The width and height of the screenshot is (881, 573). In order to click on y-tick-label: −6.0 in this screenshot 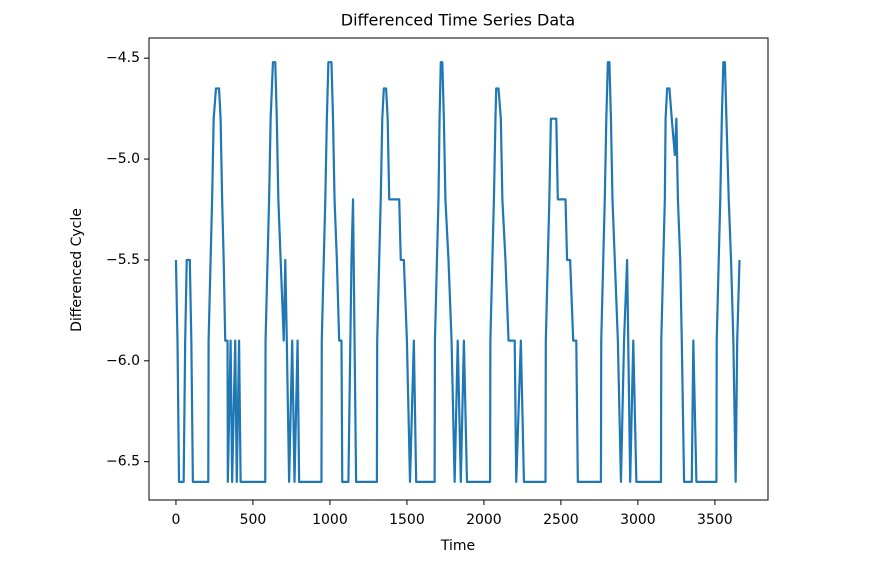, I will do `click(123, 361)`.